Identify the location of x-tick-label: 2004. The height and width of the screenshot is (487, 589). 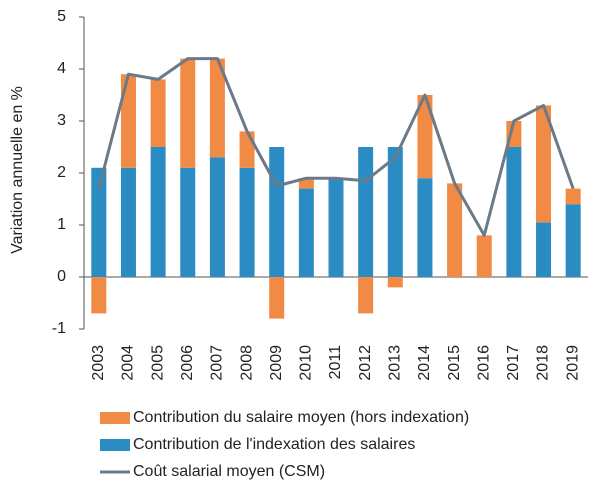
(128, 363).